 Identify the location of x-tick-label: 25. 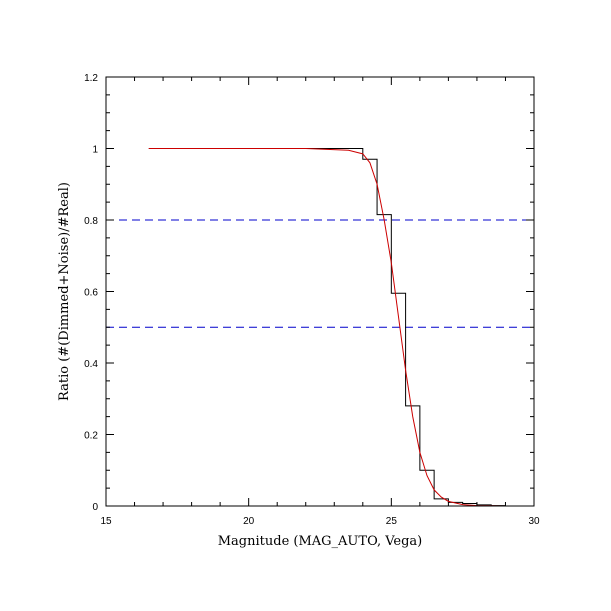
(392, 521).